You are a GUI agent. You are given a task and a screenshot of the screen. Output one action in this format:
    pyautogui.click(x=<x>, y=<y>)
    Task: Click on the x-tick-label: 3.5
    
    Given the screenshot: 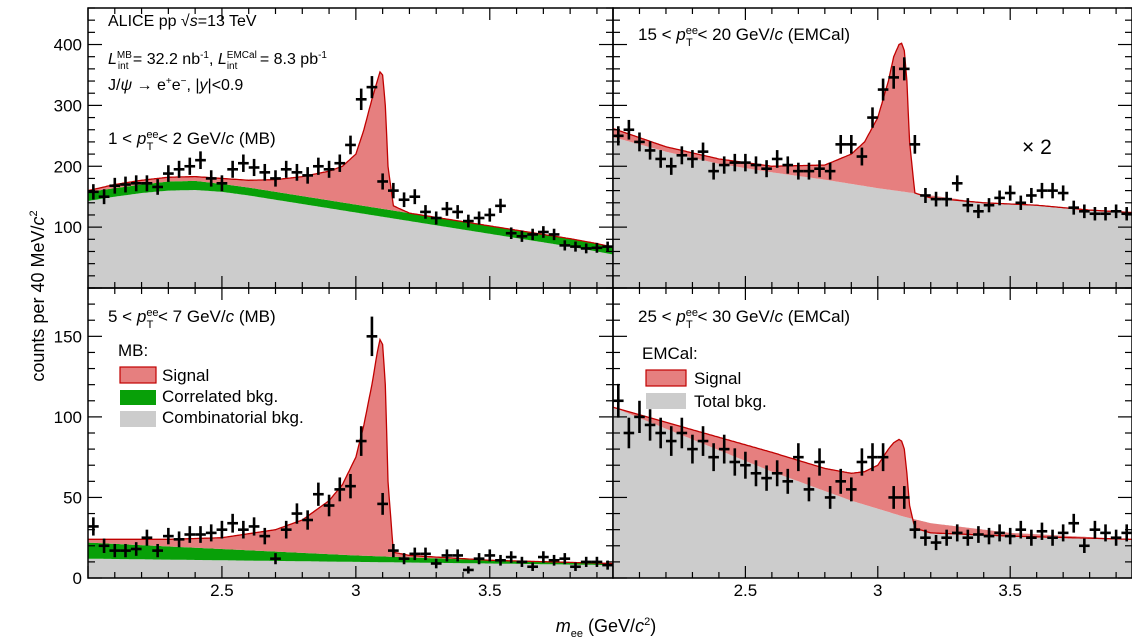 What is the action you would take?
    pyautogui.click(x=1010, y=590)
    